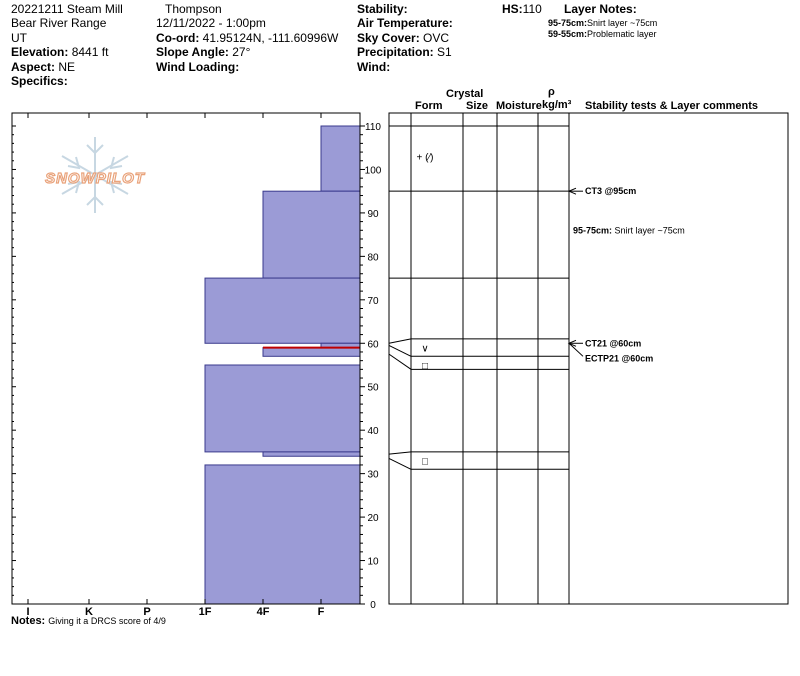 The image size is (800, 676). I want to click on aspect: Aspect: NE, so click(43, 67).